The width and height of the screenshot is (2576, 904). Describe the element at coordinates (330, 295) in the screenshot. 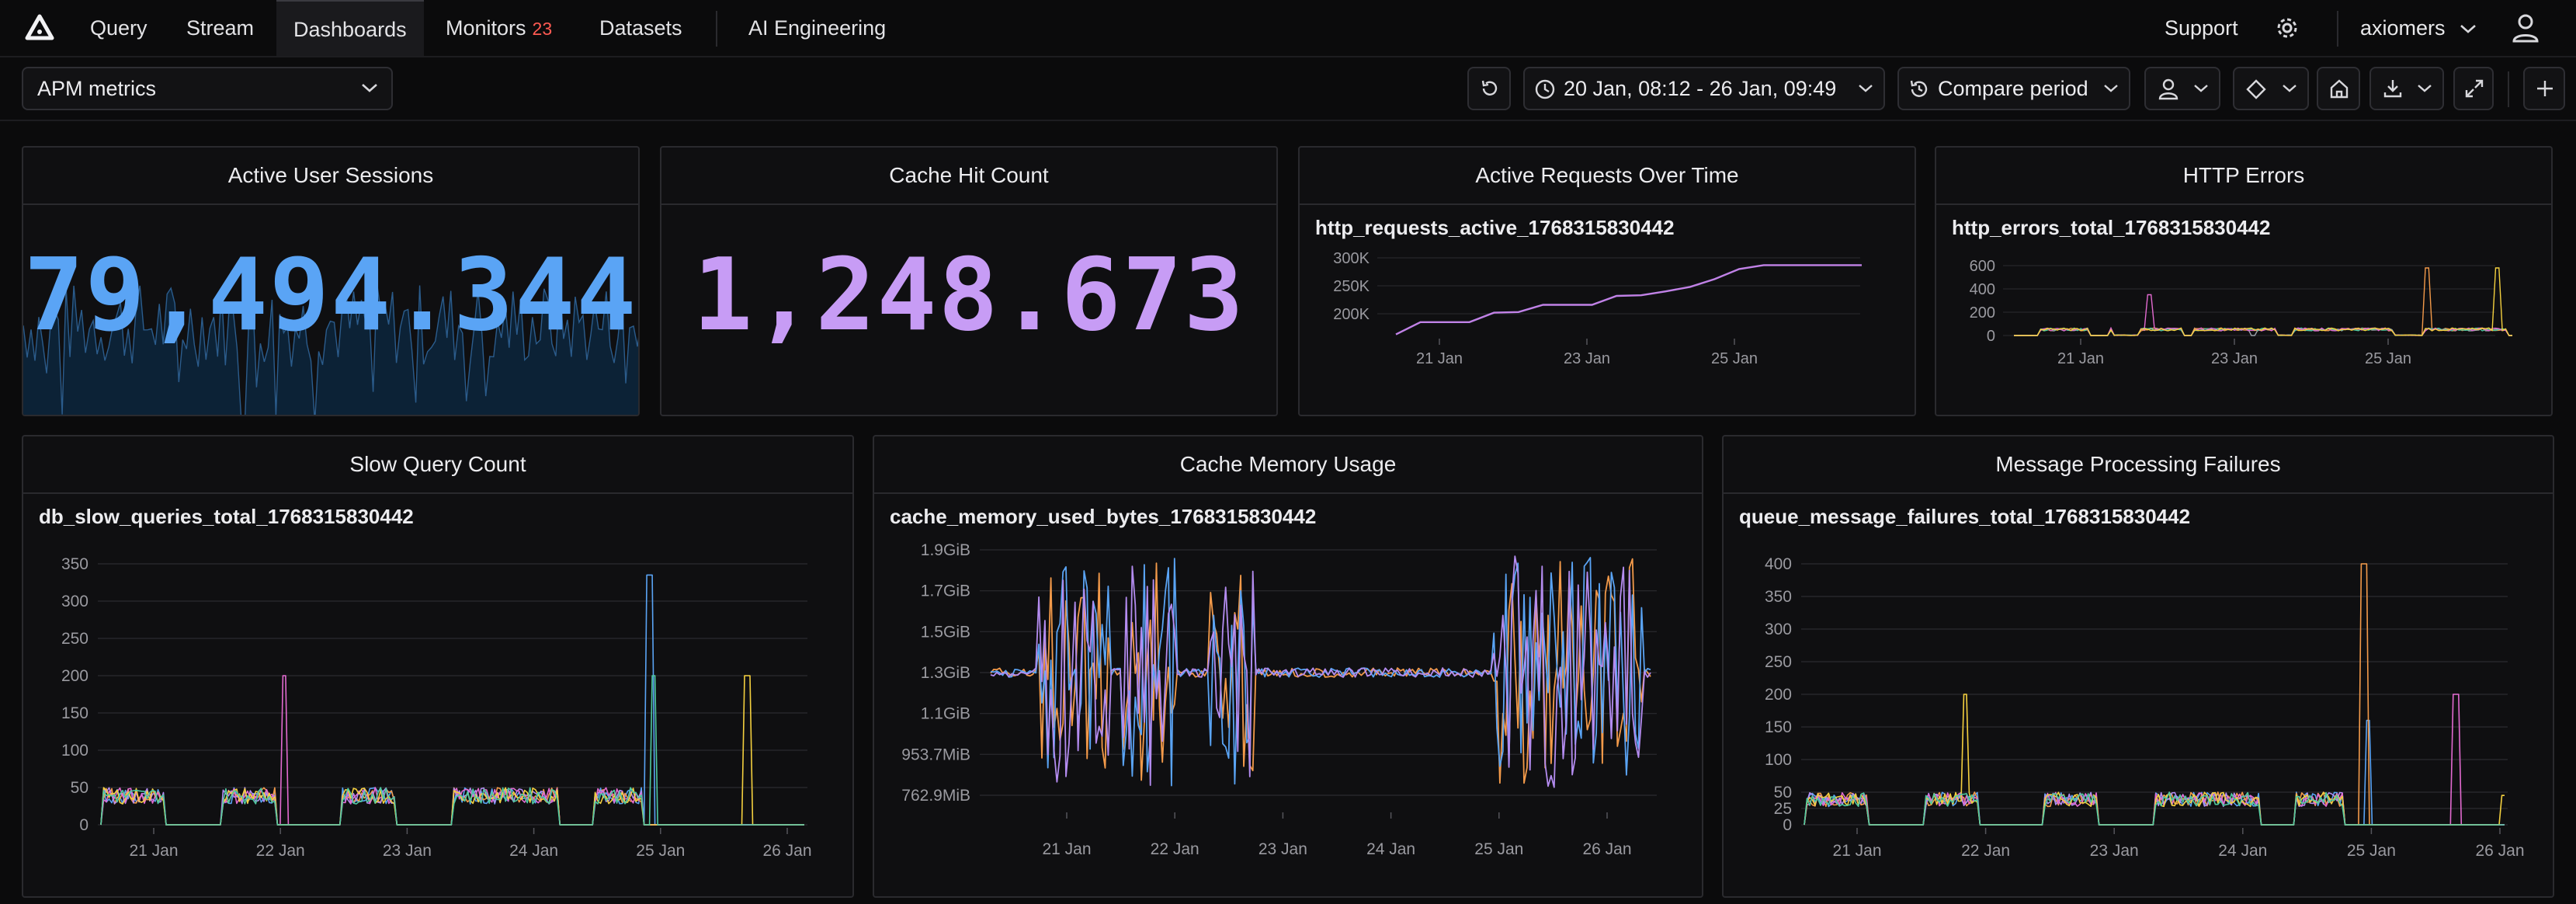

I see `stat-value: 79,494.344` at that location.